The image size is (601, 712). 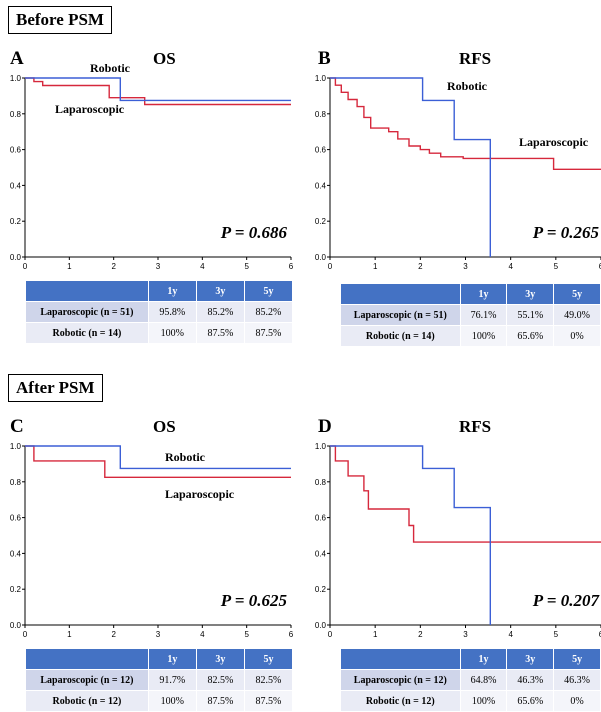 I want to click on table-row: Laparoscopic (n = 51) 76.1% 55.1% 49.0%, so click(x=470, y=315).